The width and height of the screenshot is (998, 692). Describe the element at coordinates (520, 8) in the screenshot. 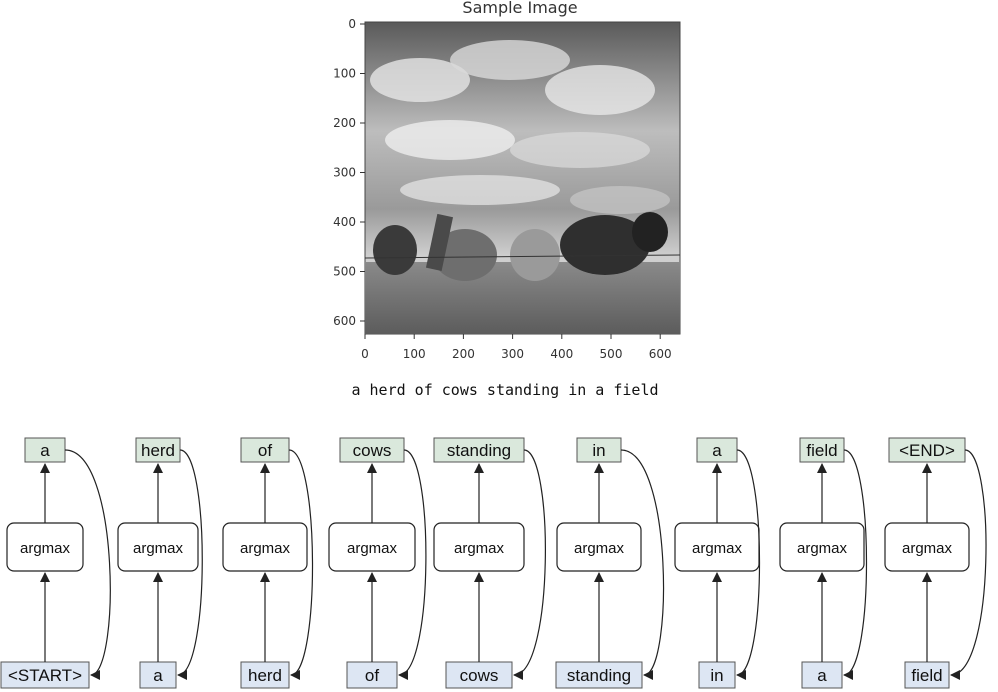

I see `plot-title: Sample Image` at that location.